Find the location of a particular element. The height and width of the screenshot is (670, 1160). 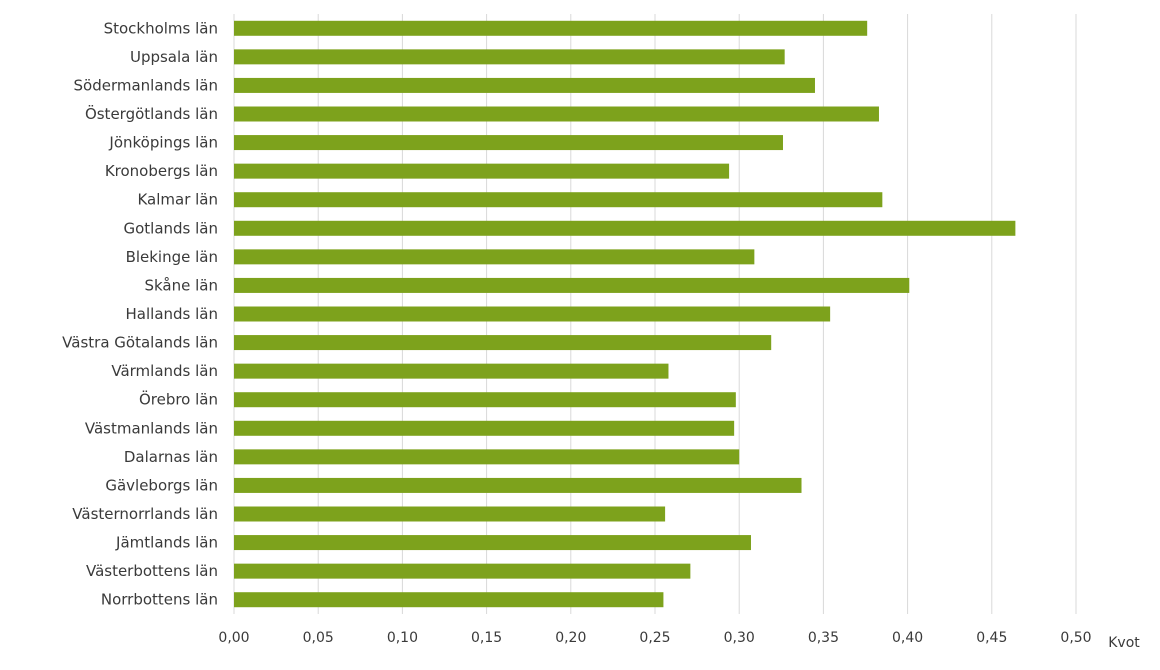

category-label: Västernorrlands län is located at coordinates (145, 514).